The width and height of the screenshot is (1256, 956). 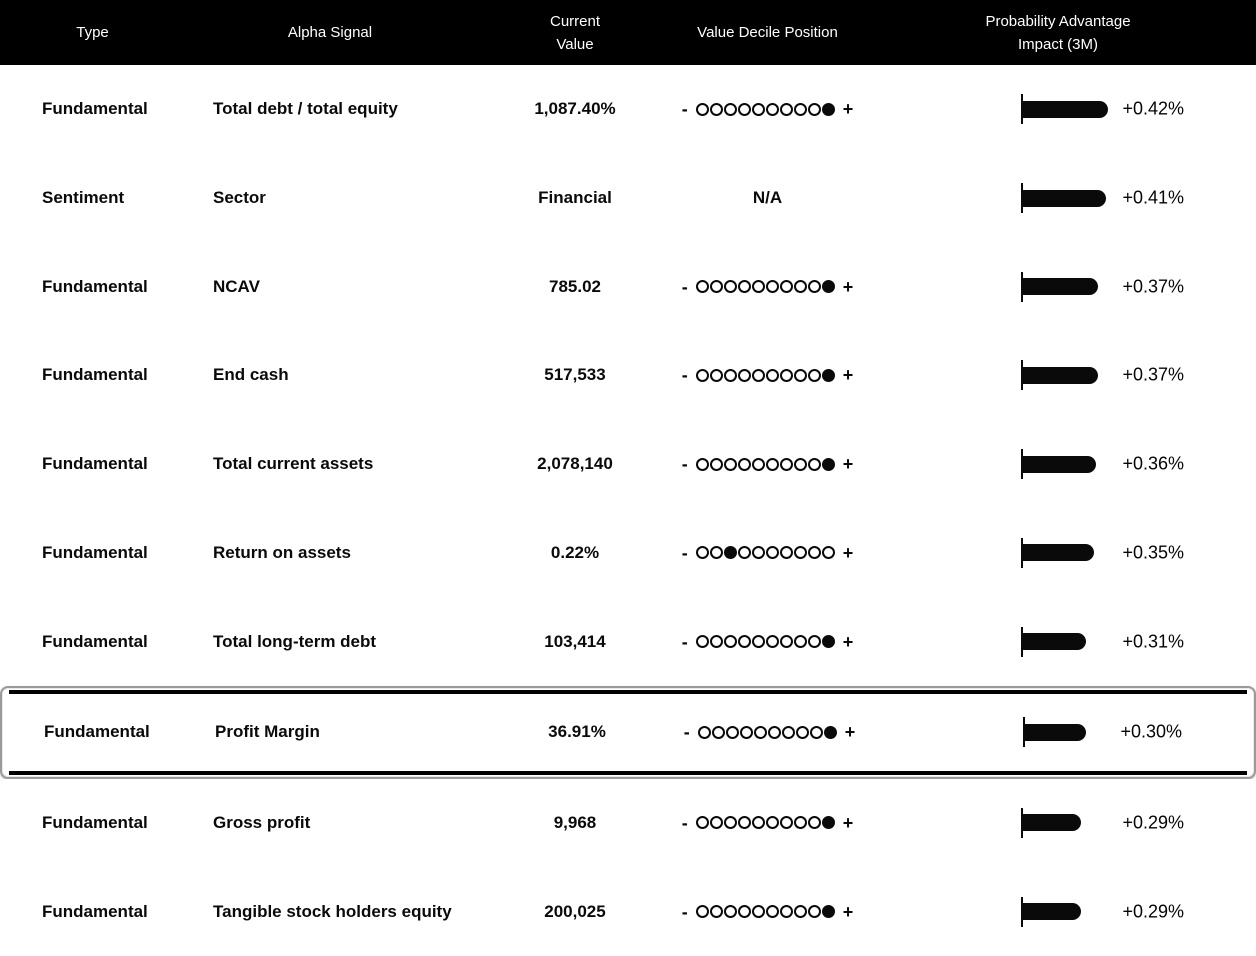 I want to click on table-row: Fundamental NCAV 785.02 - + +0.37%, so click(x=628, y=287).